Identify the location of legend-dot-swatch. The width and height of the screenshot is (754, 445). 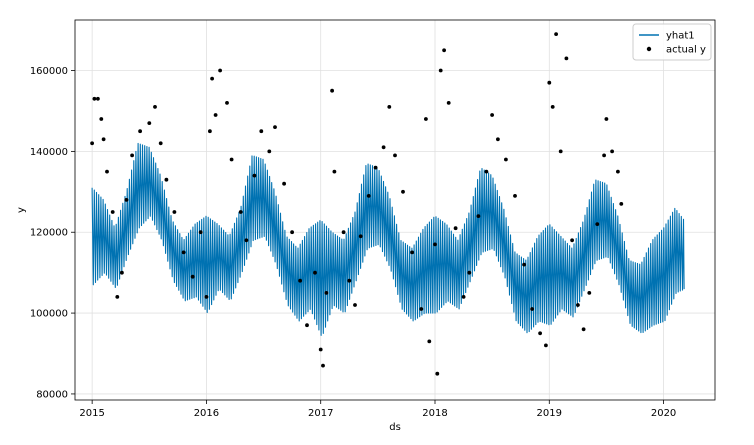
(649, 49).